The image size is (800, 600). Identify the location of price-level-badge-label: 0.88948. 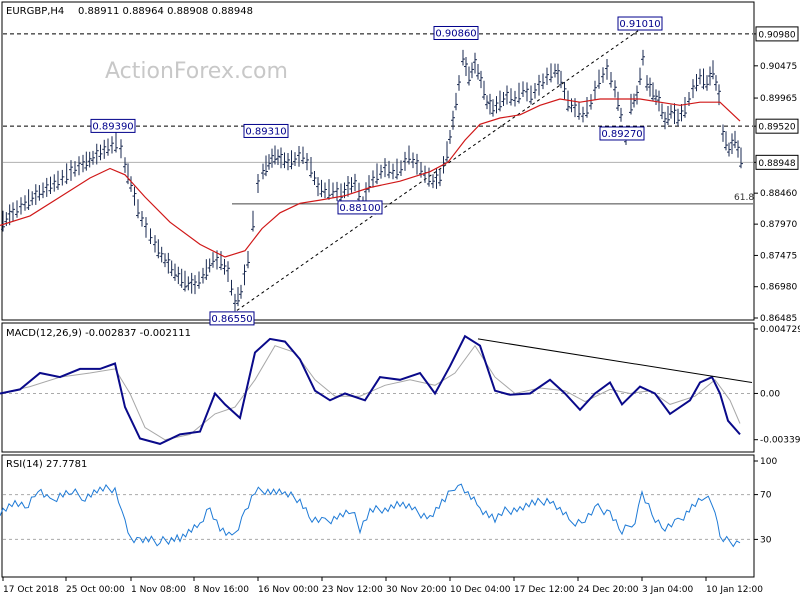
(776, 164).